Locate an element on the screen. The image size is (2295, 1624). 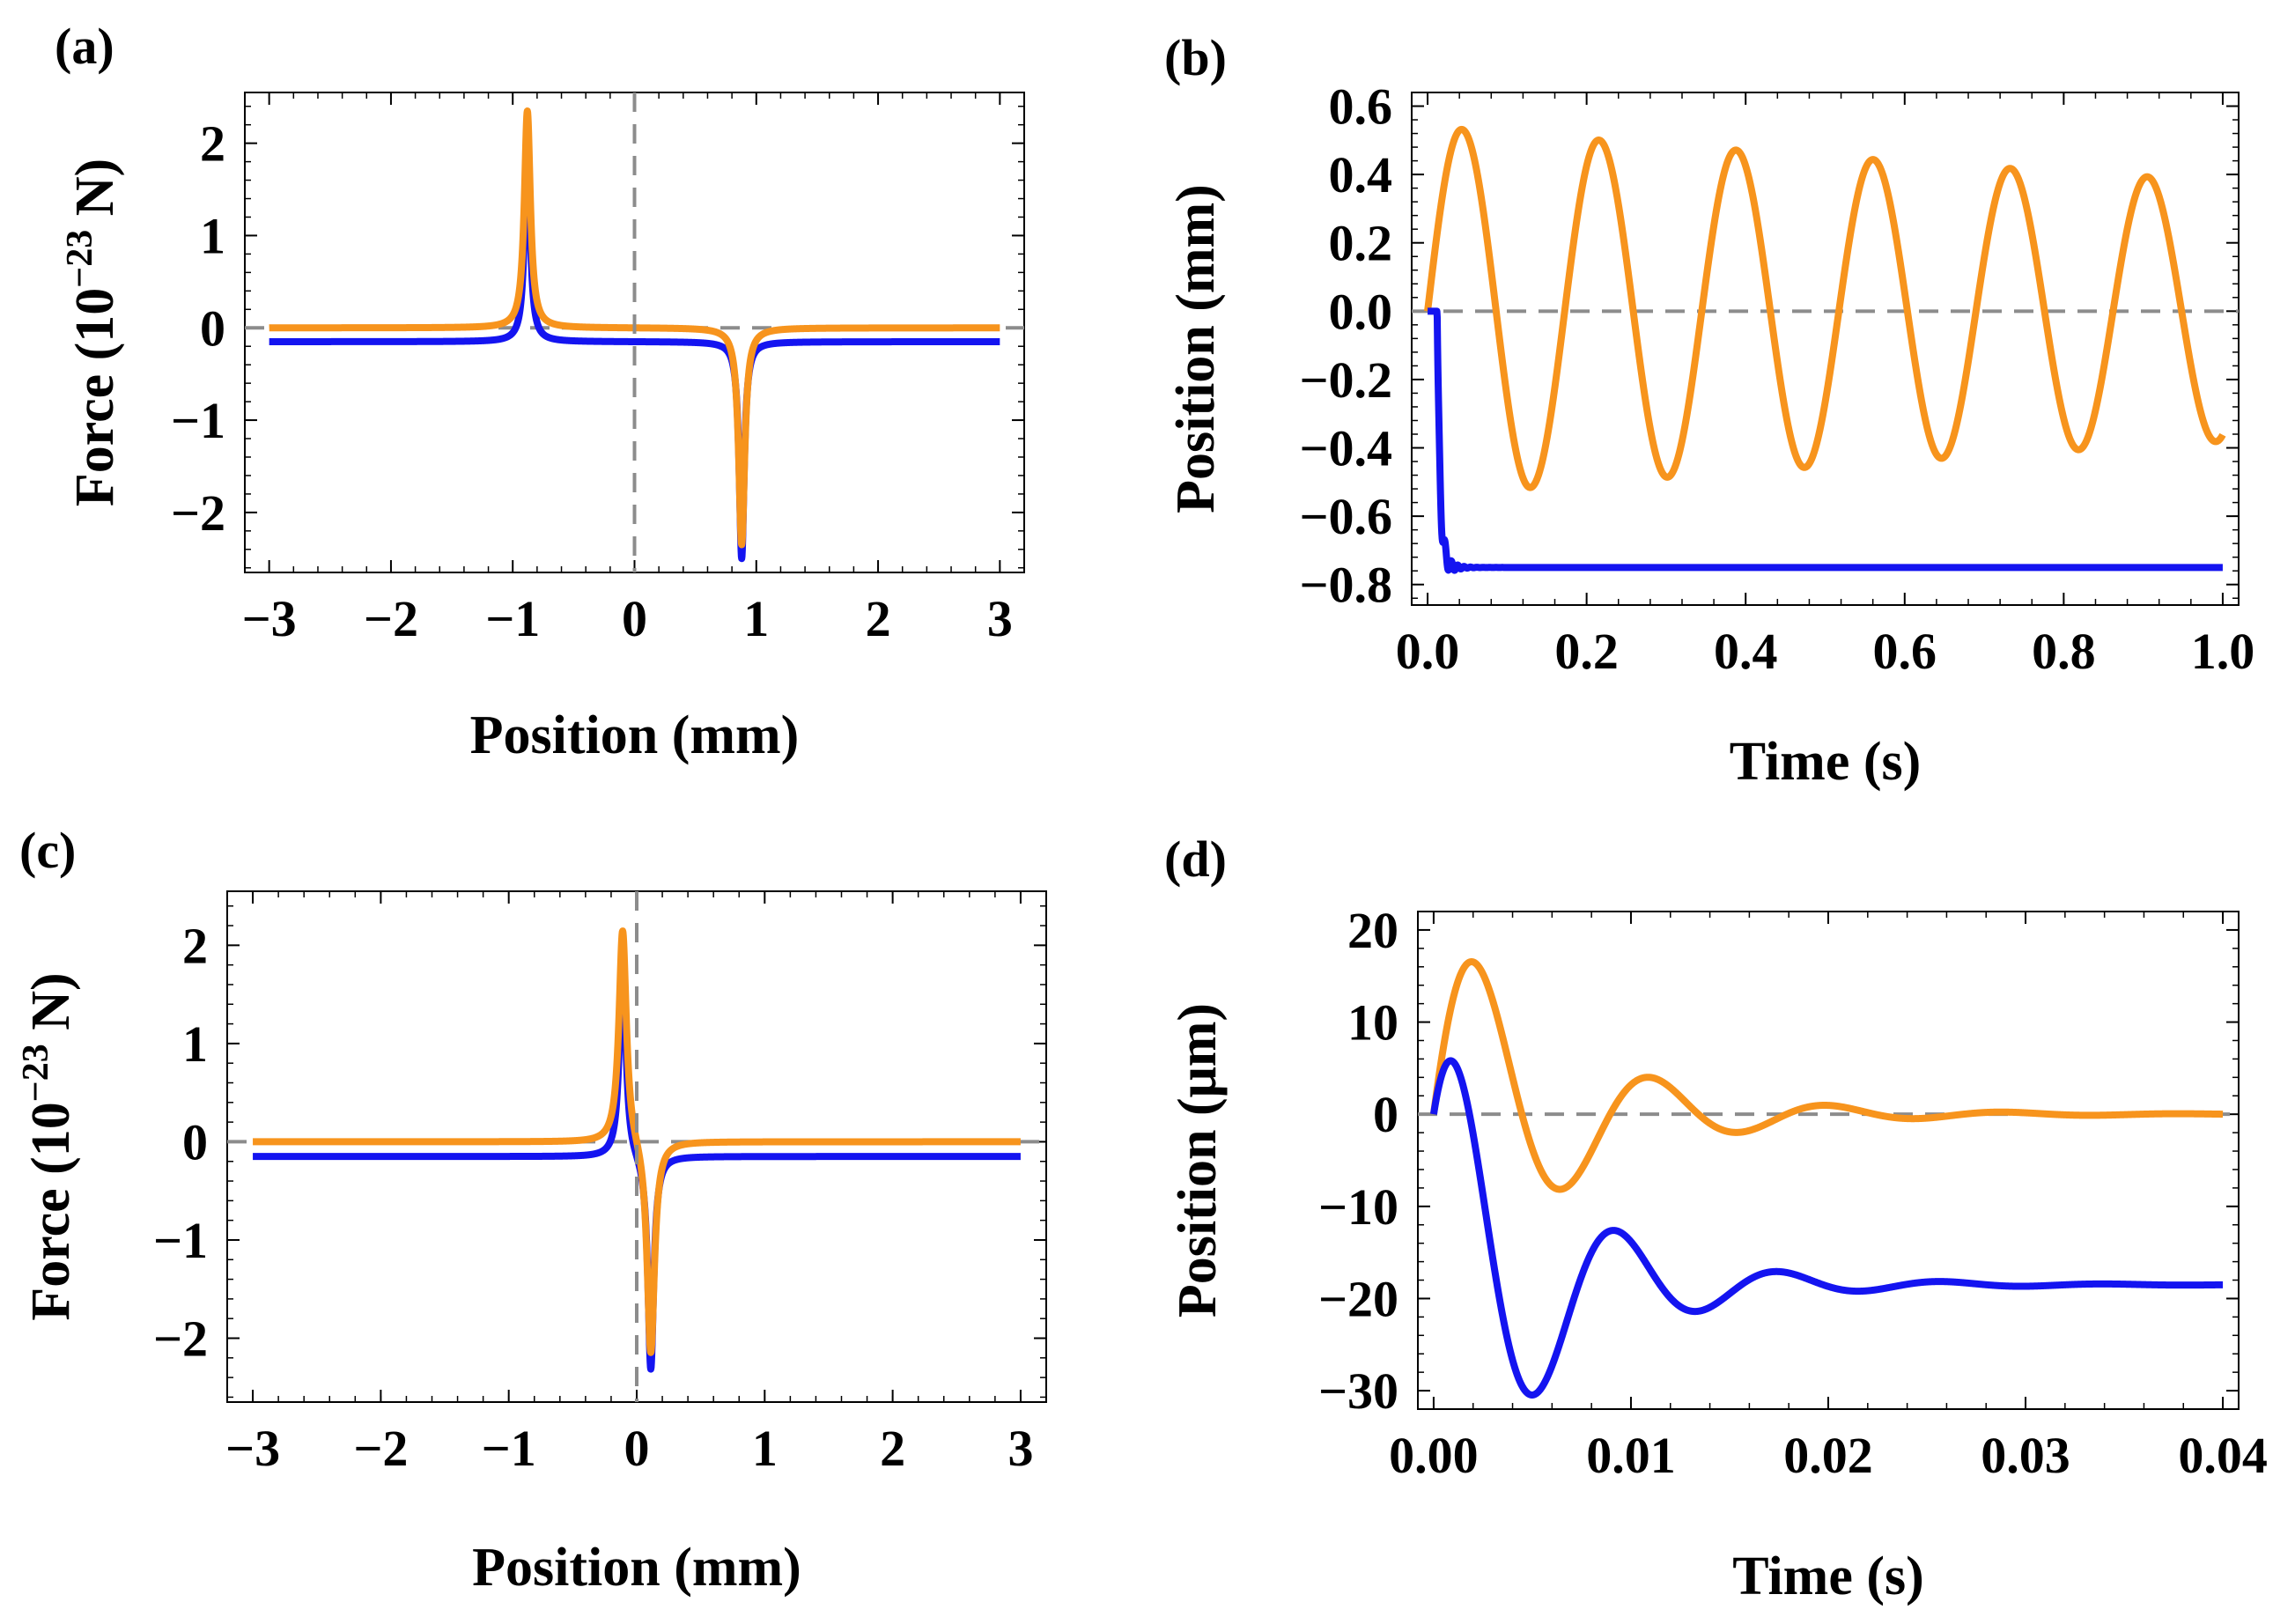
y-tick-label: −0.6 is located at coordinates (1345, 516).